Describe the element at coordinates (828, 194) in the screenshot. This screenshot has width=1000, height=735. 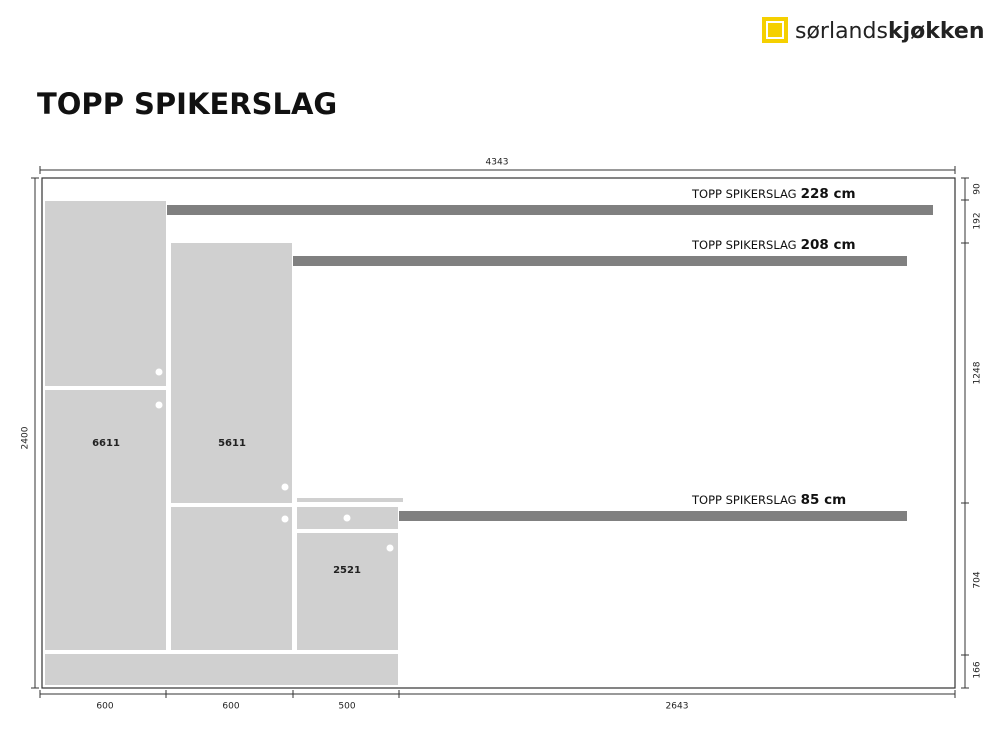
I see `spikerslag-height: 228 cm` at that location.